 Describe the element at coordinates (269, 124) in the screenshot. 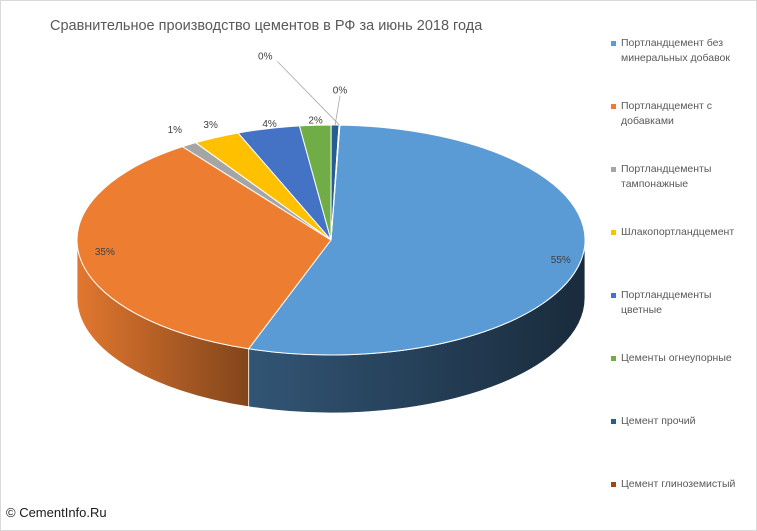

I see `data-label-4: 4%` at that location.